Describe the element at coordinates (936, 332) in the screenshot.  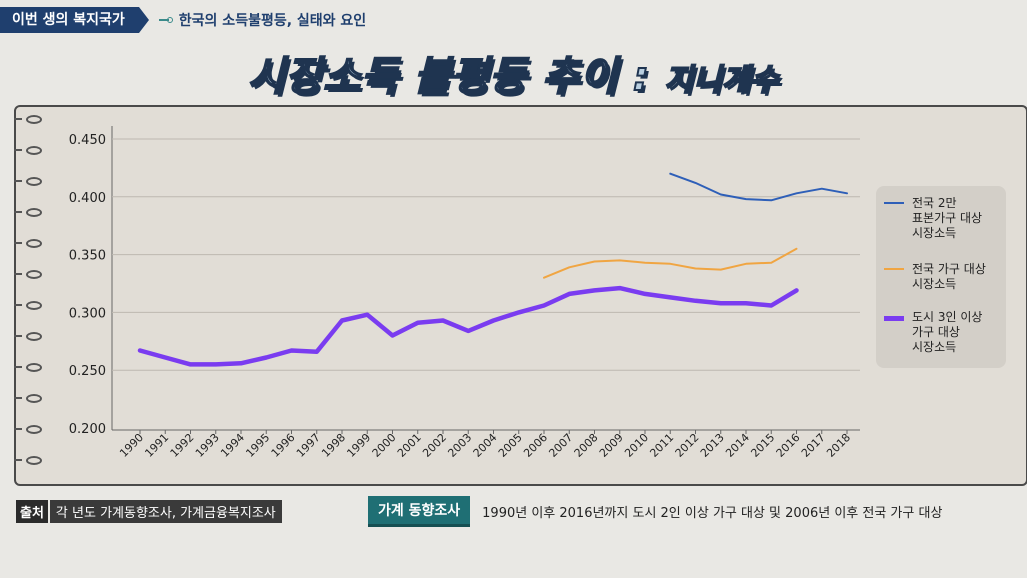
I see `legend-label-line: 가구 대상` at that location.